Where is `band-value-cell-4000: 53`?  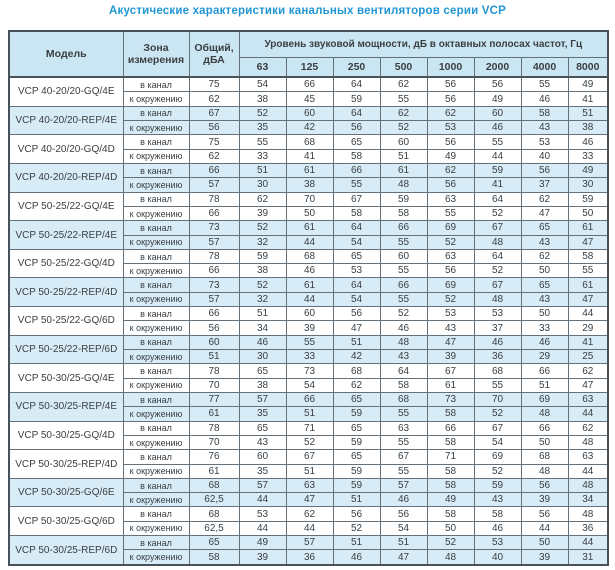
band-value-cell-4000: 53 is located at coordinates (544, 142).